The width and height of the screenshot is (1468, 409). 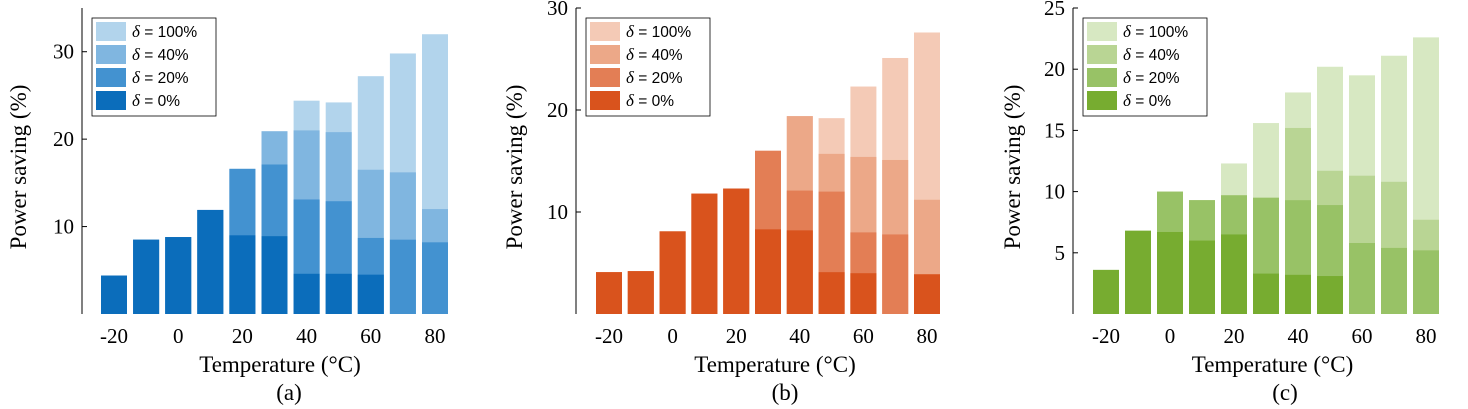 What do you see at coordinates (1060, 253) in the screenshot?
I see `y-tick-label: 5` at bounding box center [1060, 253].